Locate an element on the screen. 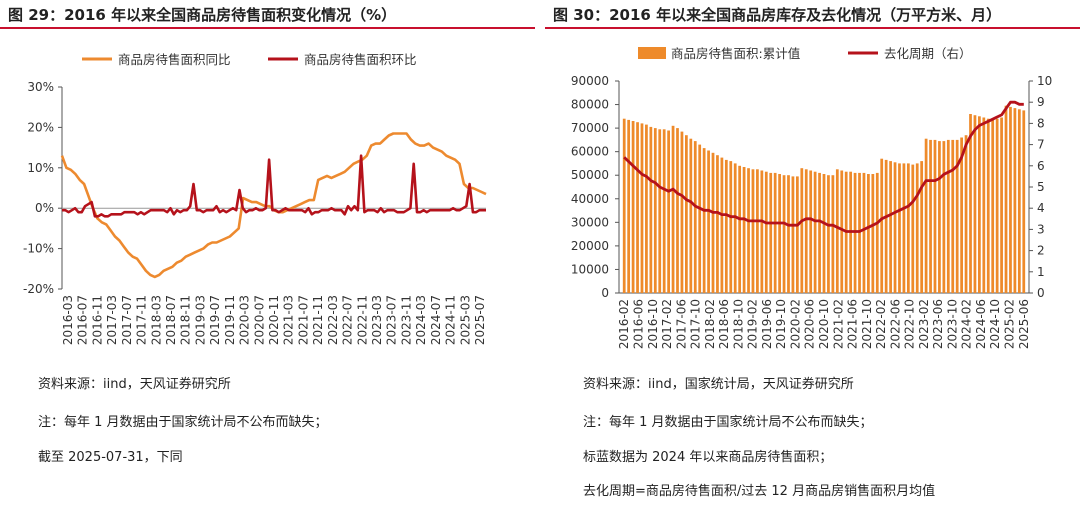 This screenshot has width=1080, height=506. x-tick-label: 2025-07 is located at coordinates (480, 320).